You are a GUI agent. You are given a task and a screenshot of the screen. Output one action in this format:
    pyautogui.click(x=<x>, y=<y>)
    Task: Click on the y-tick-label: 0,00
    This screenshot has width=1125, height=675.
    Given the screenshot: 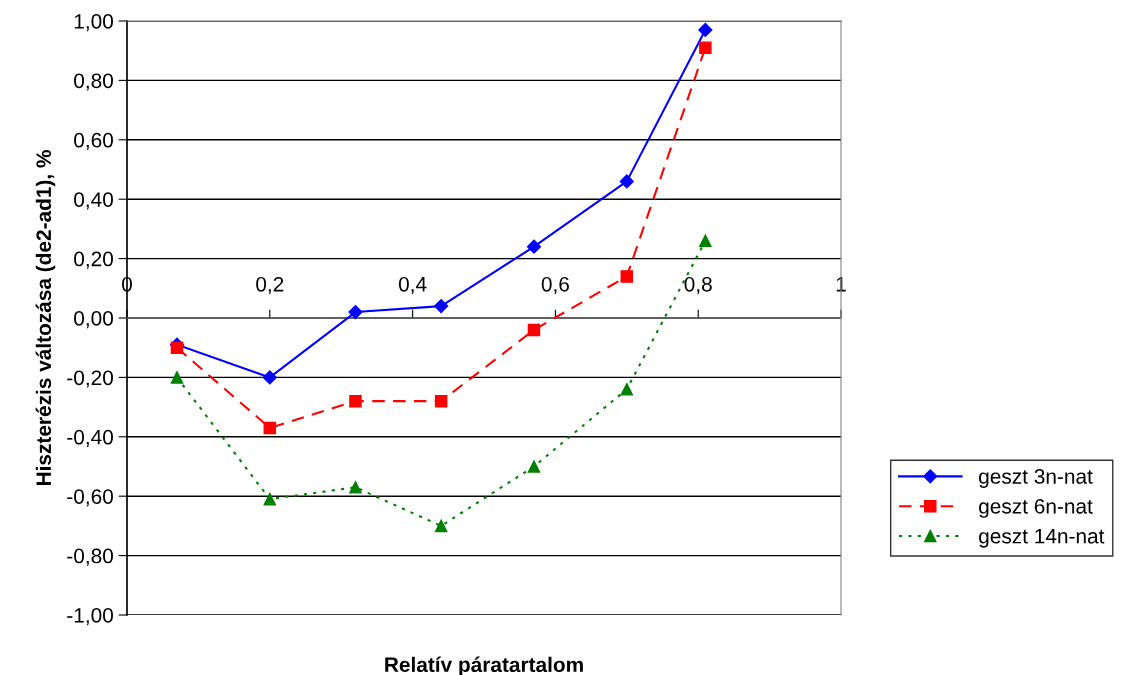 What is the action you would take?
    pyautogui.click(x=93, y=320)
    